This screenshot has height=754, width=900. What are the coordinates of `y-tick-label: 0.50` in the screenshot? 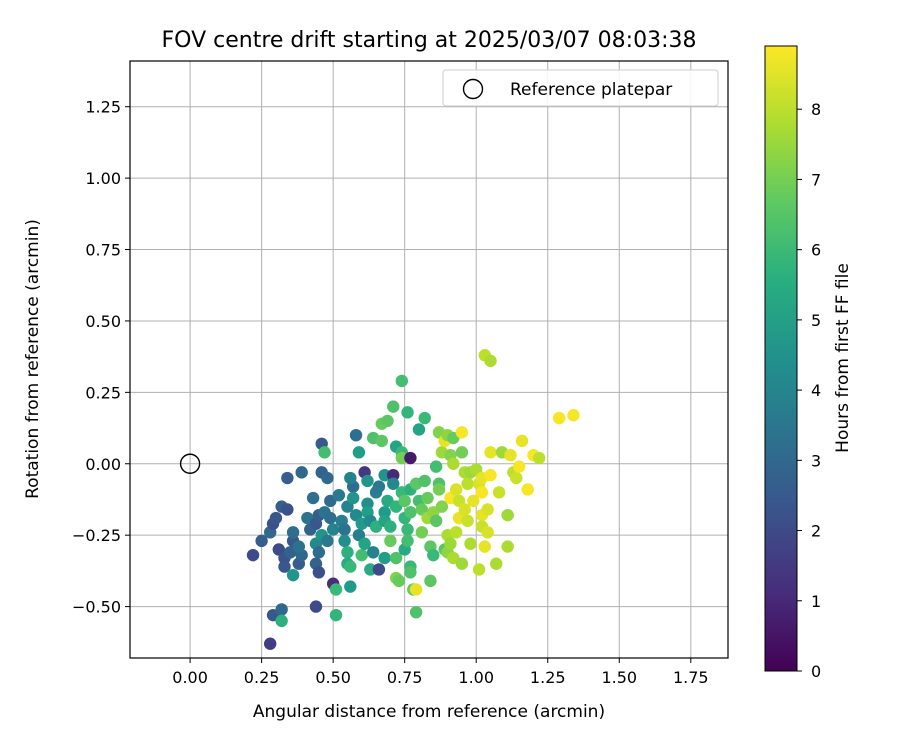 It's located at (103, 321).